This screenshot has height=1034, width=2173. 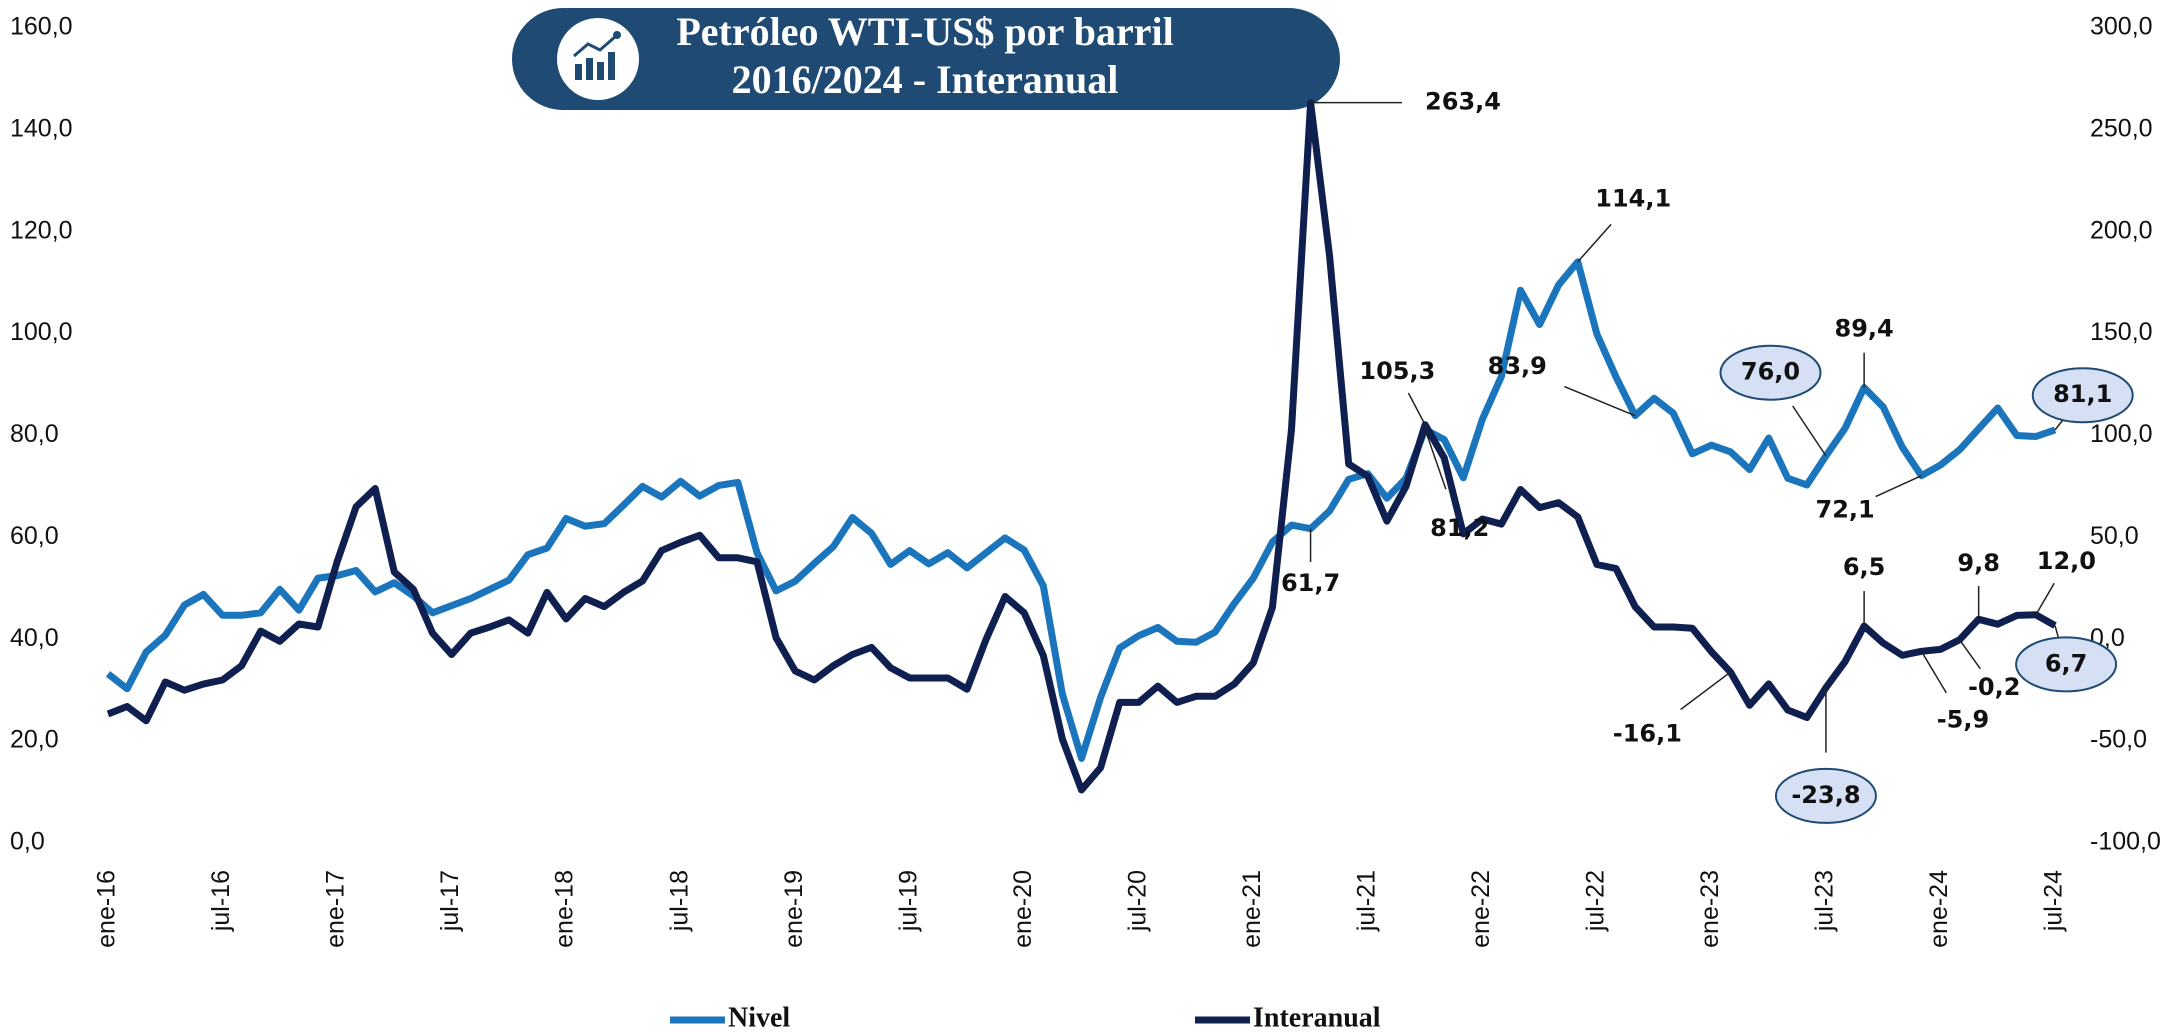 I want to click on x-tick-label: jul-24, so click(x=2054, y=901).